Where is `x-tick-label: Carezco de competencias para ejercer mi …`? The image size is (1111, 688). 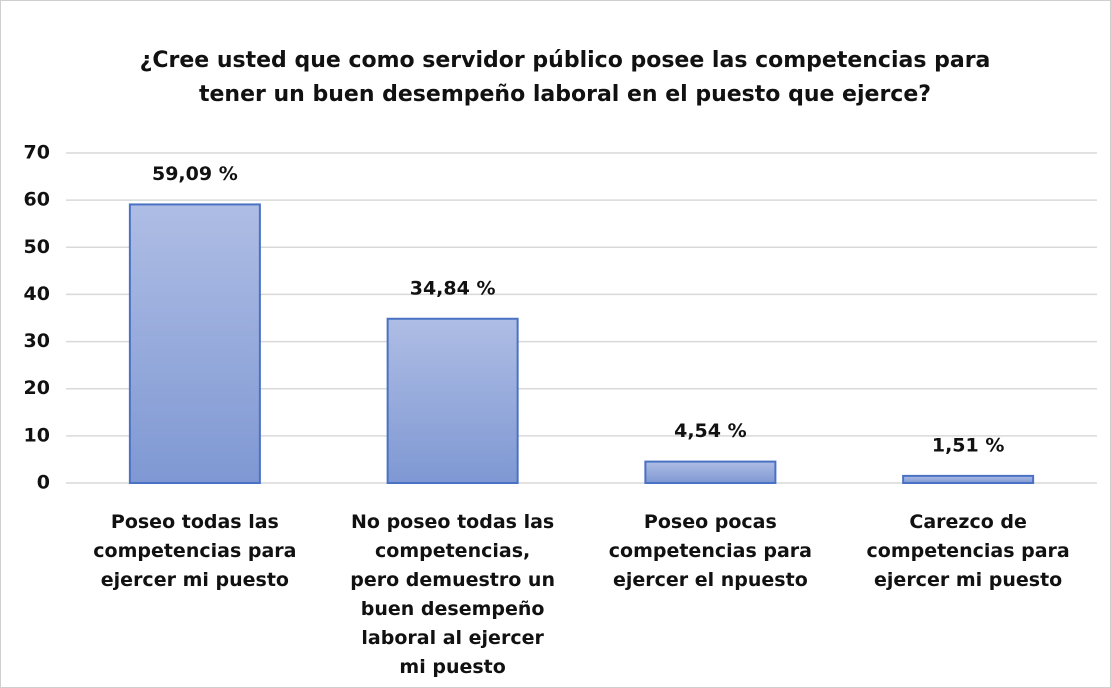
x-tick-label: Carezco de competencias para ejercer mi … is located at coordinates (968, 551).